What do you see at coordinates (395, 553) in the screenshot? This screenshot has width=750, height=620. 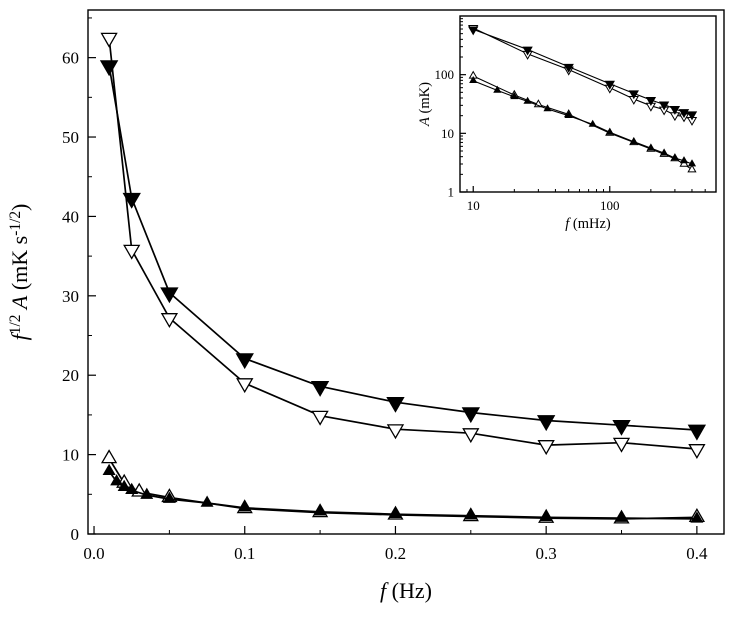 I see `main-xtick-label: 0.2` at bounding box center [395, 553].